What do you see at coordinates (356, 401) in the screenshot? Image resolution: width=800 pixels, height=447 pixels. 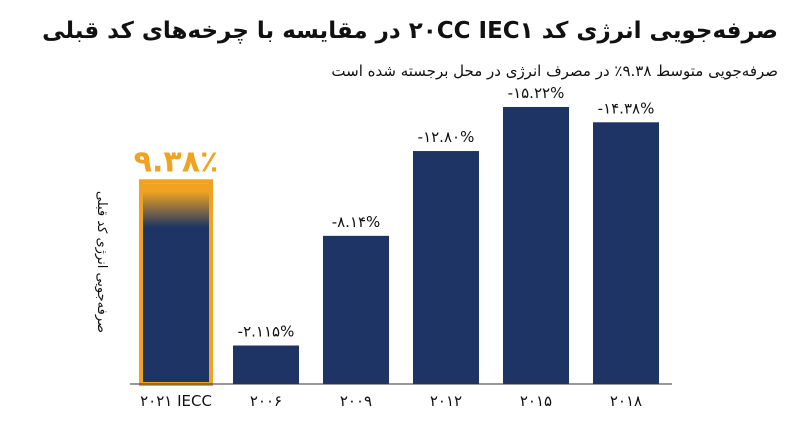 I see `x-tick-label: ۲۰۰۹` at bounding box center [356, 401].